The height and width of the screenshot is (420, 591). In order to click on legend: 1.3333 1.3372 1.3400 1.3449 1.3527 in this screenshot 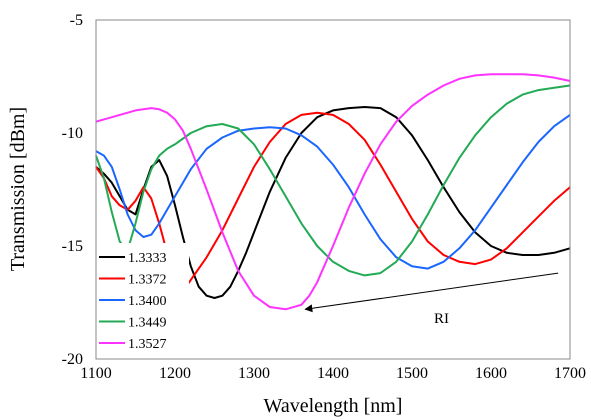, I will do `click(143, 300)`.